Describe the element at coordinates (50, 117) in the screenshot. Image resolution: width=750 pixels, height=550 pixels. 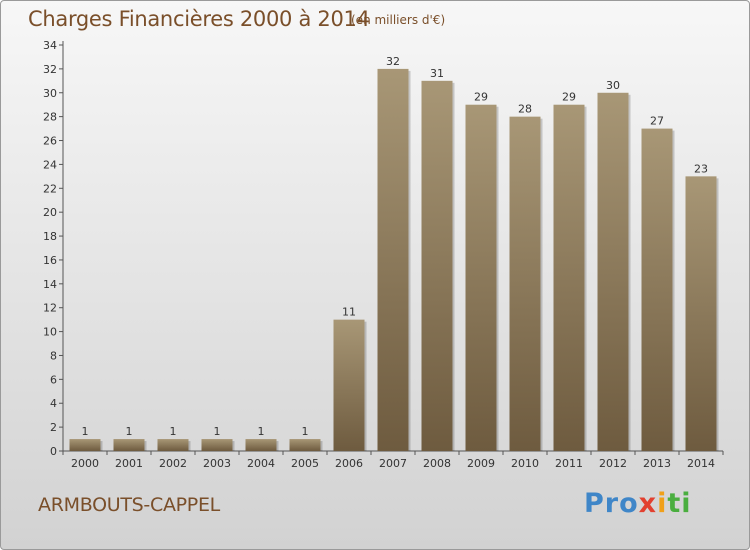
I see `y-tick-label: 28` at that location.